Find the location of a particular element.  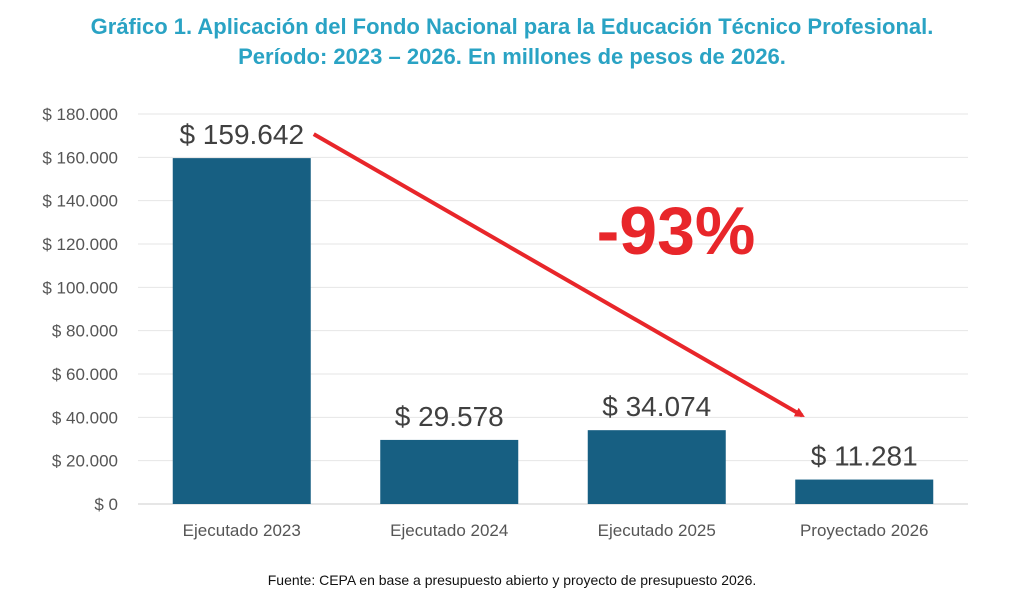

data-label: $ 159.642 is located at coordinates (241, 134).